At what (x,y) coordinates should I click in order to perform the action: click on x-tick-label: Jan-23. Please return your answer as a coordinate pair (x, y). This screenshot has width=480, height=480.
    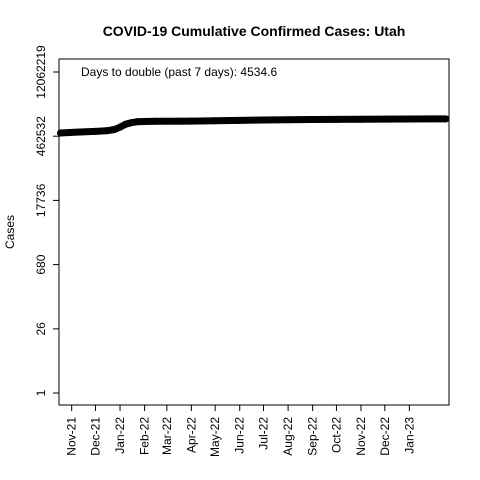
    Looking at the image, I should click on (409, 435).